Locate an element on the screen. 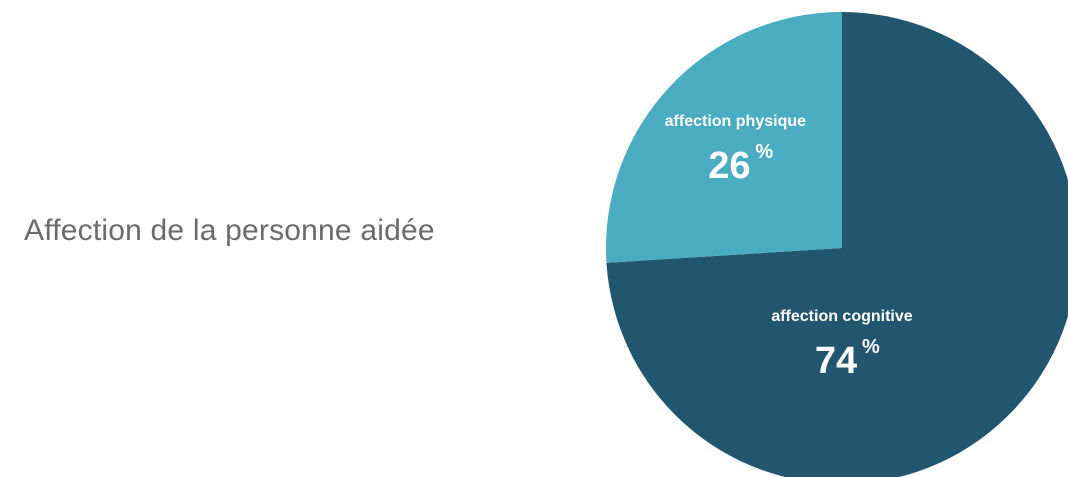 The width and height of the screenshot is (1068, 477). slice-label-affection-cognitive: affection cognitive 74% is located at coordinates (841, 345).